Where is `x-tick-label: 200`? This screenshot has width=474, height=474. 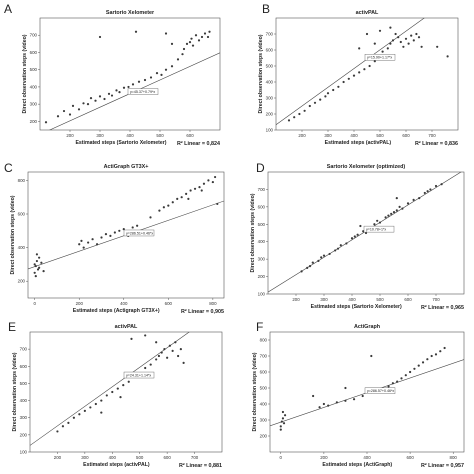 x-tick-label: 200 is located at coordinates (296, 299).